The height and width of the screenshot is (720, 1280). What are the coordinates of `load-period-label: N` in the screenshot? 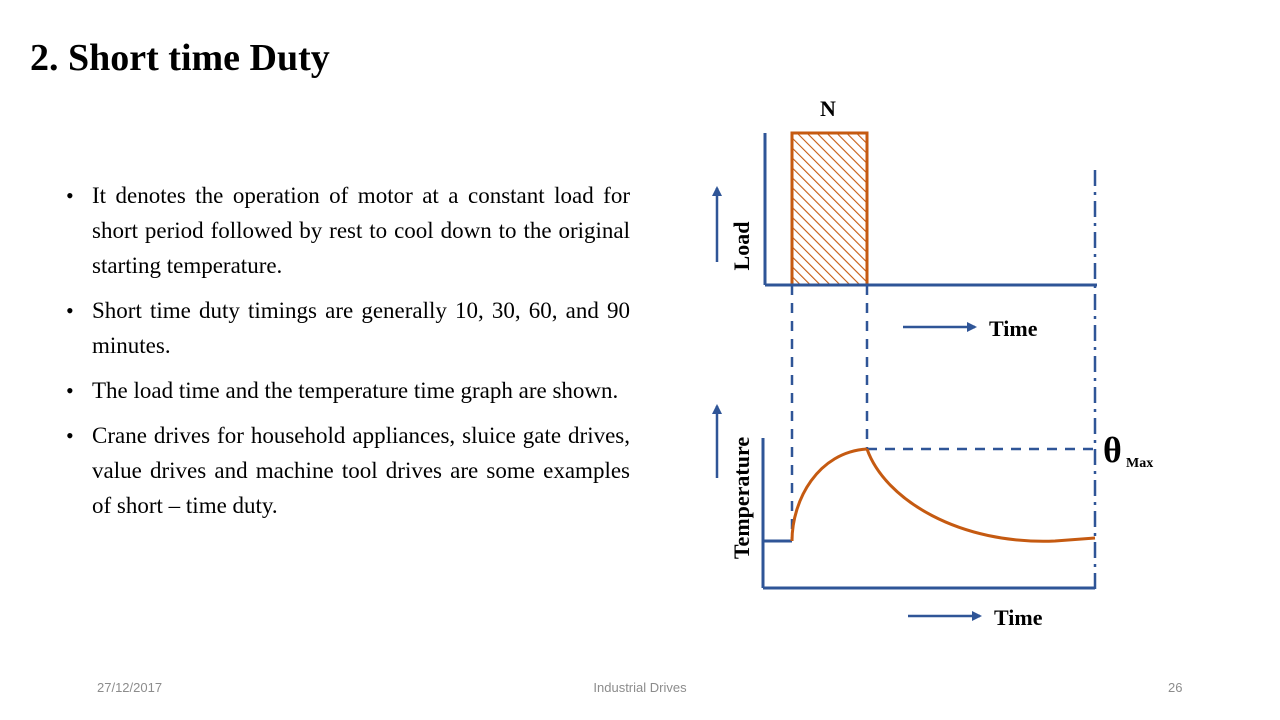 It's located at (828, 108).